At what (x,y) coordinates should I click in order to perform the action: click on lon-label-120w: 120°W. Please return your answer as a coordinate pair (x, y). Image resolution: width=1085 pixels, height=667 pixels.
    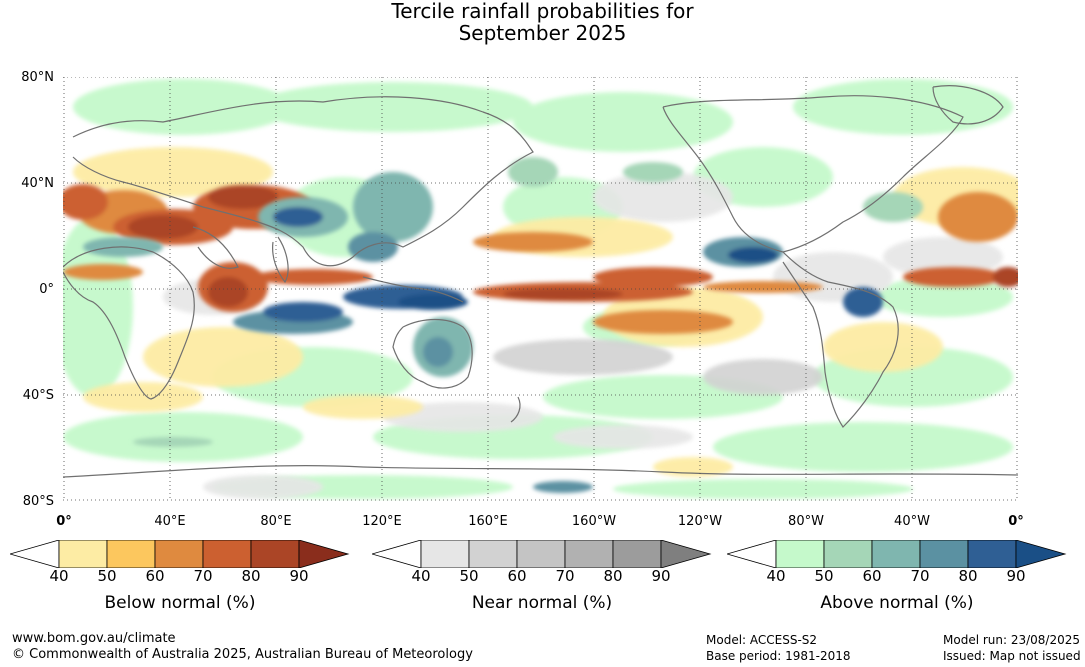
    Looking at the image, I should click on (700, 521).